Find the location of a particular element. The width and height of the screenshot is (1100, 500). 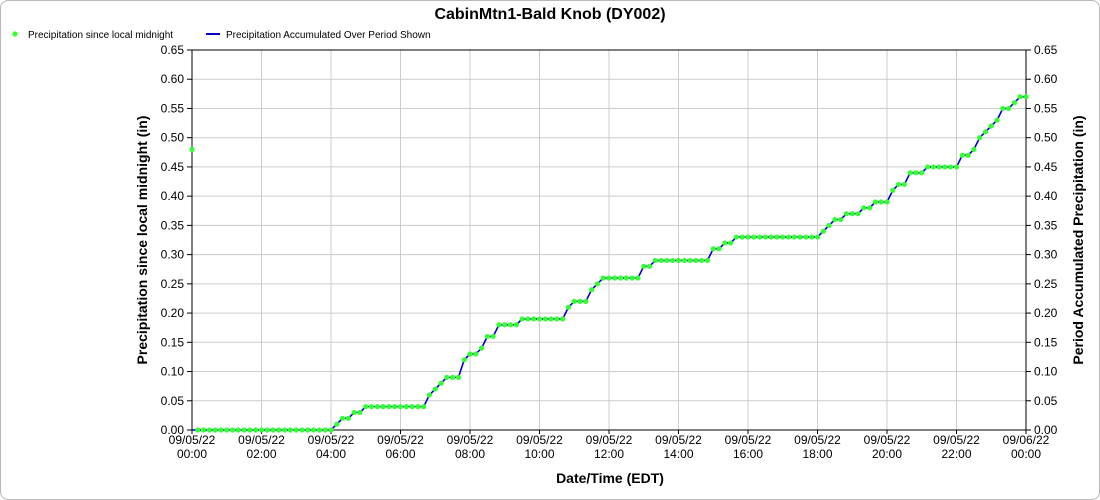

x-tick-label-time: 18:00 is located at coordinates (817, 454).